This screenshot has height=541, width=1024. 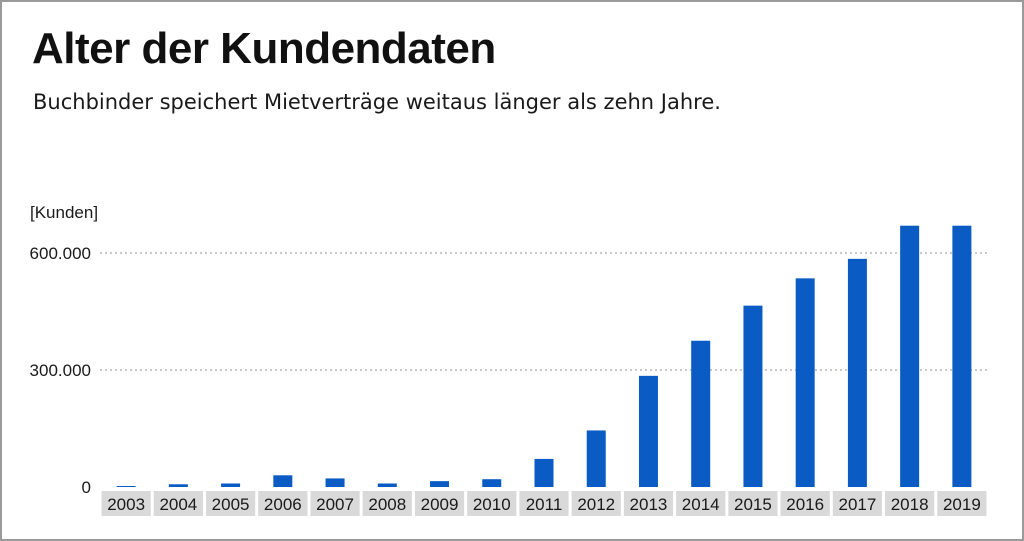 I want to click on bar-2011, so click(x=544, y=472).